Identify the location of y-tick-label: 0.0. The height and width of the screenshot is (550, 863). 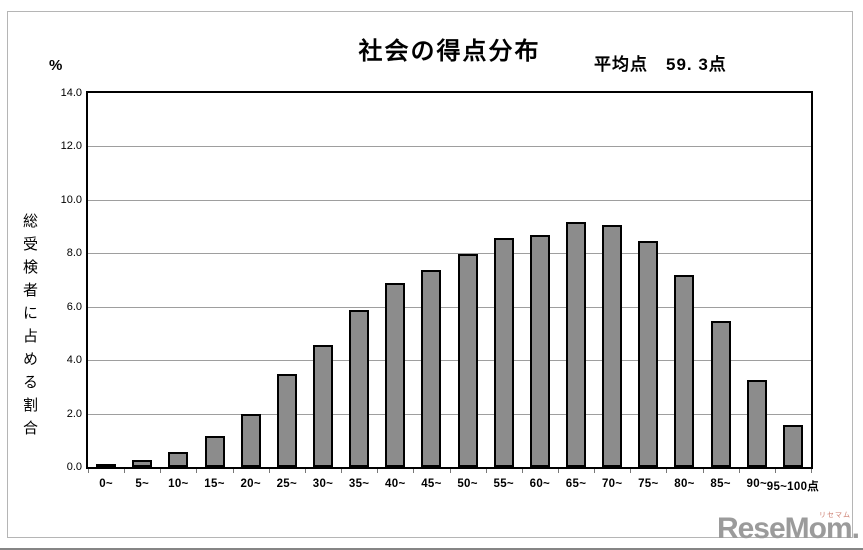
(74, 467).